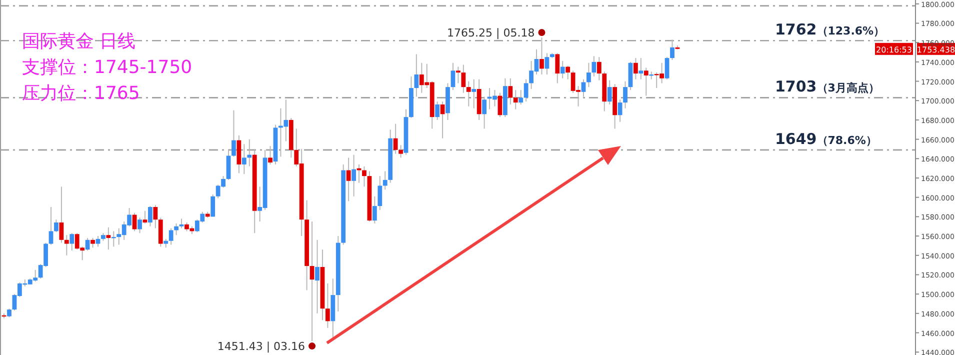 The height and width of the screenshot is (355, 955). I want to click on annotation: 压力位：1765, so click(81, 93).